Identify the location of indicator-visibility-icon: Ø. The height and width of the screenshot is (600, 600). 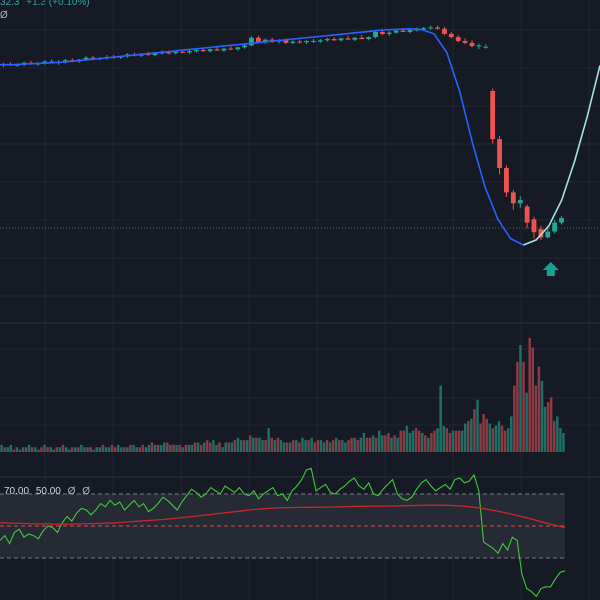
(4, 15).